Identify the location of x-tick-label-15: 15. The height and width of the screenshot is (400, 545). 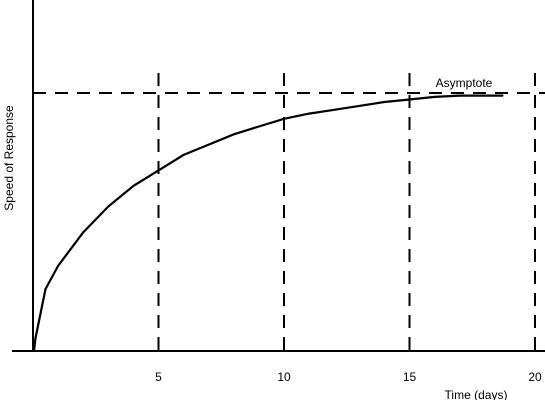
(410, 377).